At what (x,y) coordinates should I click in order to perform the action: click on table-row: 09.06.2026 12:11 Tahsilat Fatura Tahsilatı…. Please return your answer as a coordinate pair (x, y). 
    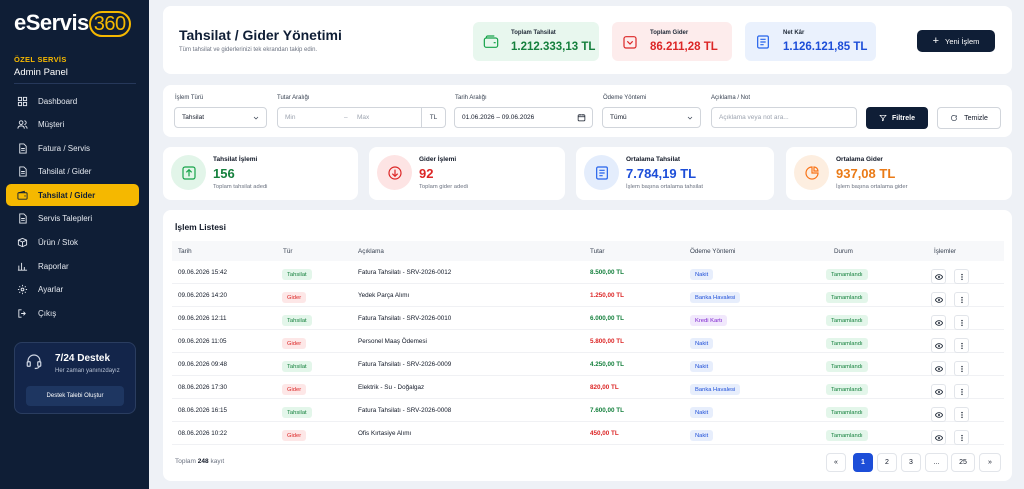
    Looking at the image, I should click on (588, 318).